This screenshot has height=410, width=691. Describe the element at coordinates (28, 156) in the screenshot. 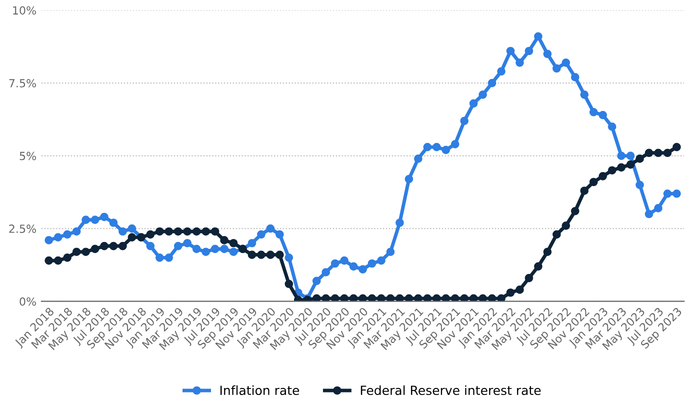

I see `y-tick-label: 5%` at that location.